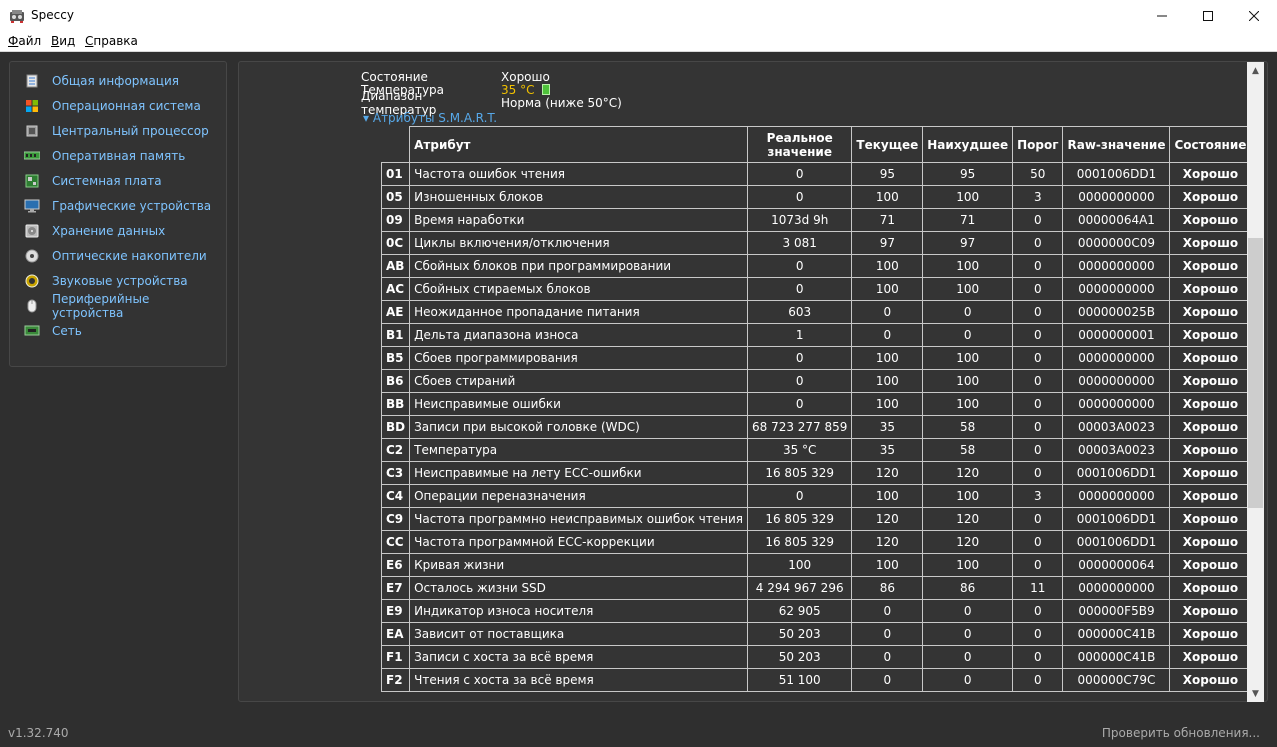 This screenshot has width=1277, height=747. What do you see at coordinates (1116, 634) in the screenshot?
I see `raw-value: 000000C41B` at bounding box center [1116, 634].